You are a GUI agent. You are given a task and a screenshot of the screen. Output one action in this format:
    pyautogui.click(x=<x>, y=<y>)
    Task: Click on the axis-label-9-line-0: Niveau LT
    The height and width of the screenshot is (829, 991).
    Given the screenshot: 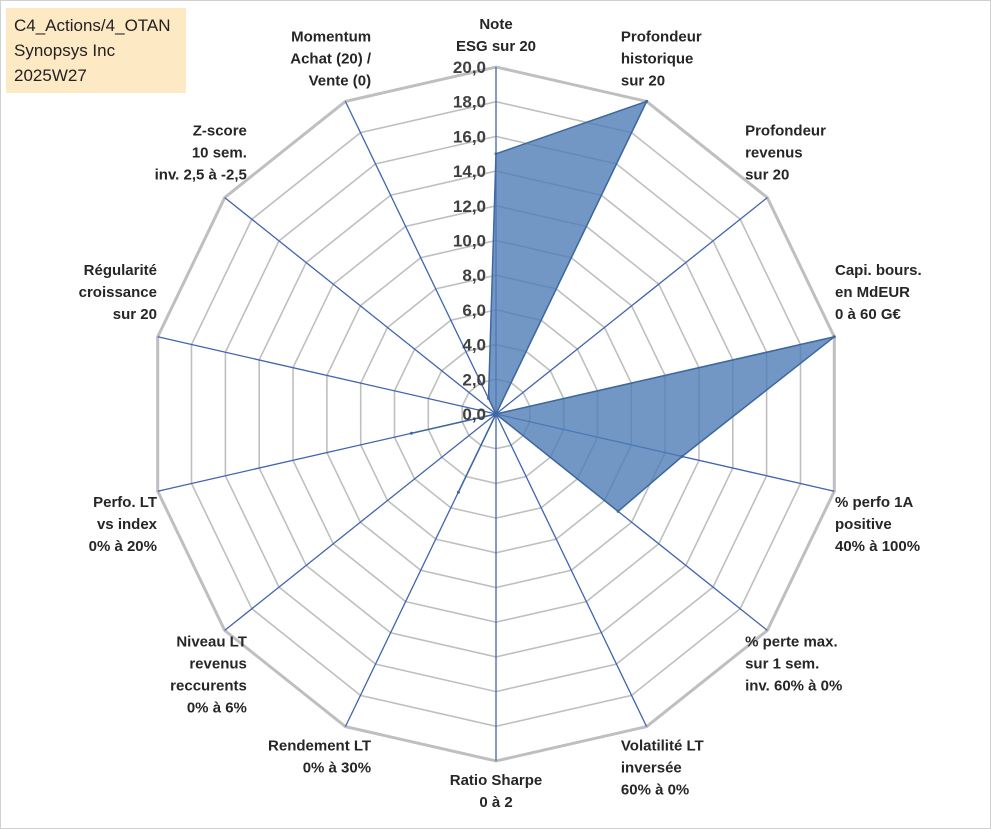 What is the action you would take?
    pyautogui.click(x=211, y=641)
    